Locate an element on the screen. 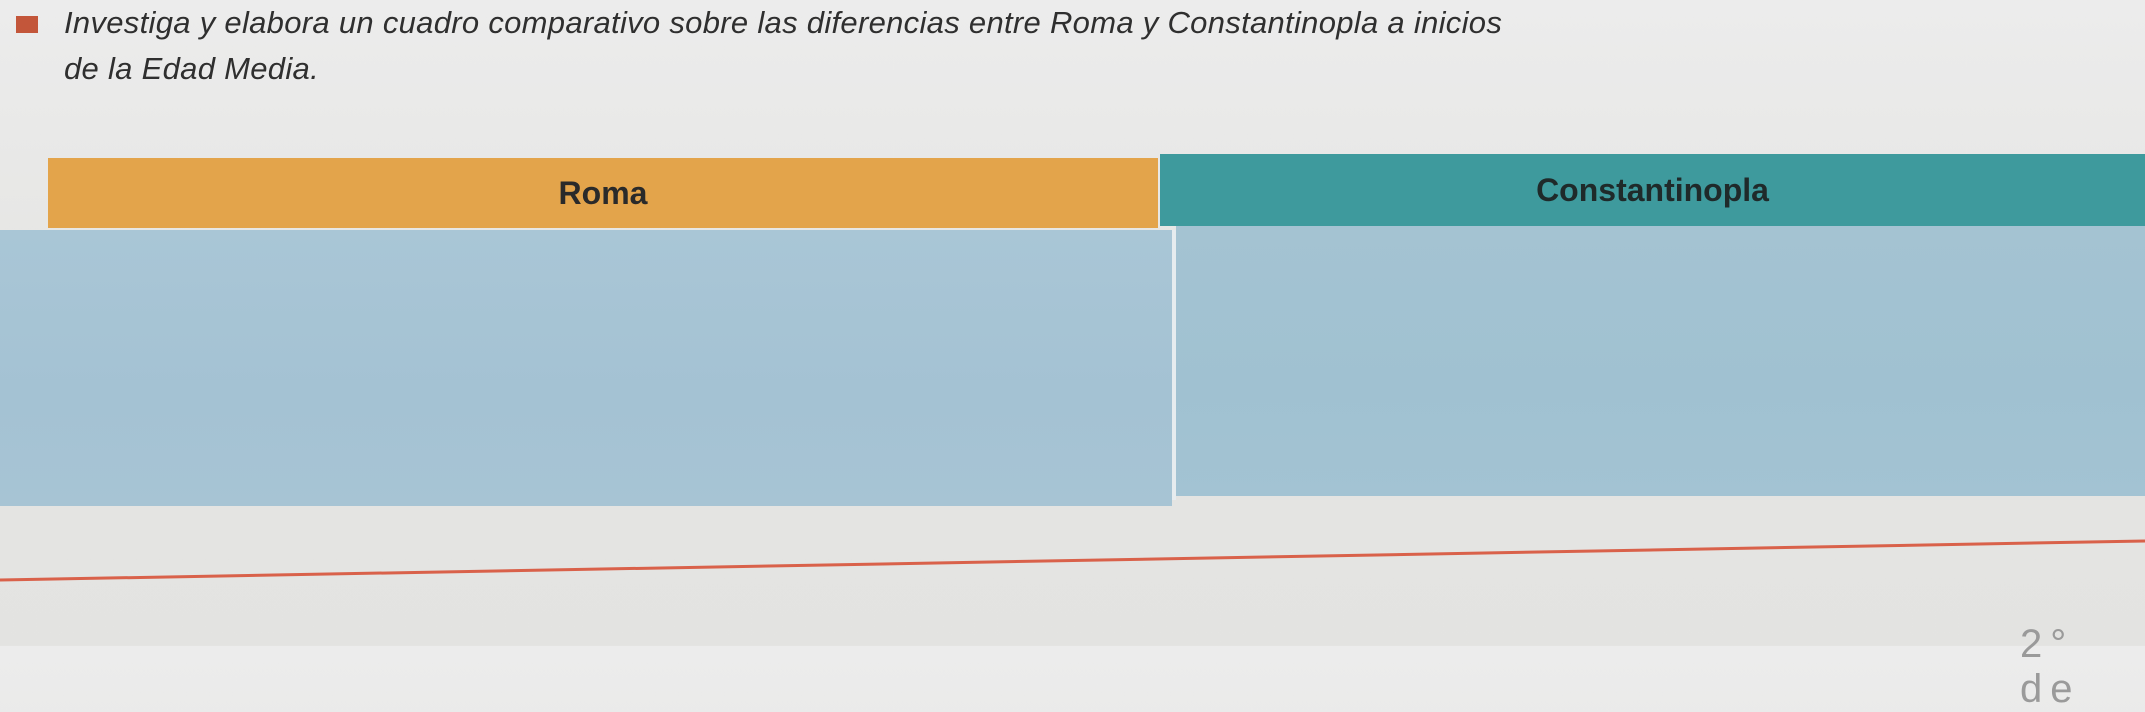 This screenshot has width=2145, height=712. header-constantinopla: Constantinopla is located at coordinates (1652, 190).